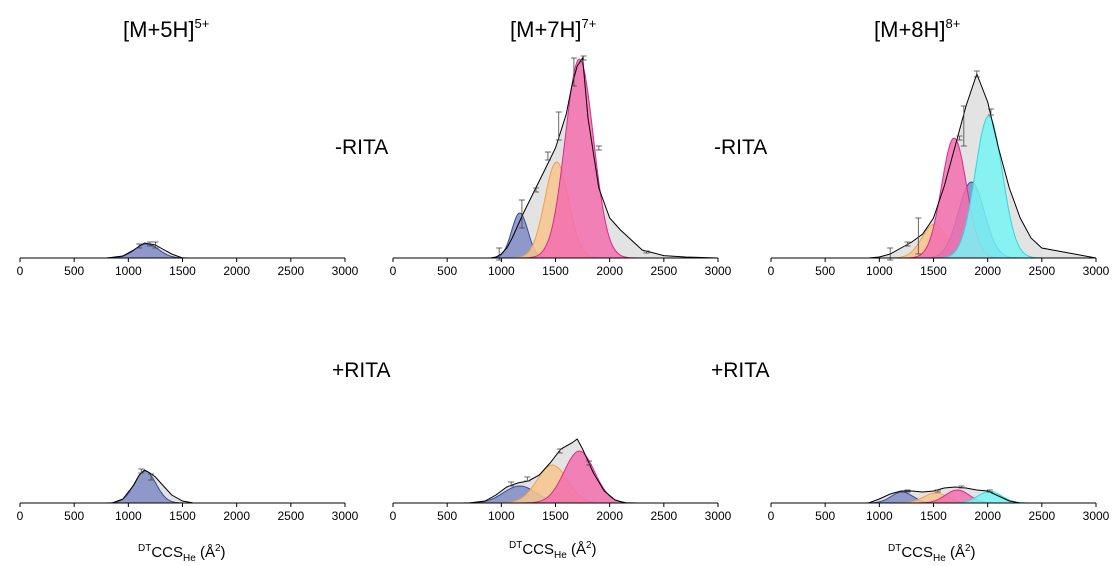 The width and height of the screenshot is (1116, 566). Describe the element at coordinates (361, 370) in the screenshot. I see `condition-label-plus-rita-left: +RITA` at that location.